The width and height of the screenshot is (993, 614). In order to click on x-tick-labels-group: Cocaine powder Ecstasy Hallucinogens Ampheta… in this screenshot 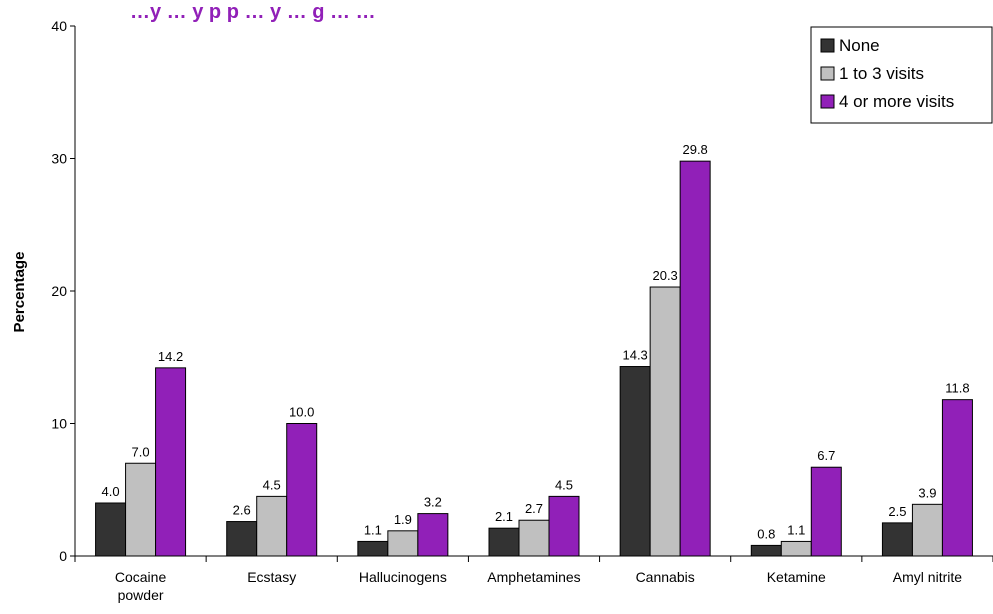, I will do `click(538, 586)`.